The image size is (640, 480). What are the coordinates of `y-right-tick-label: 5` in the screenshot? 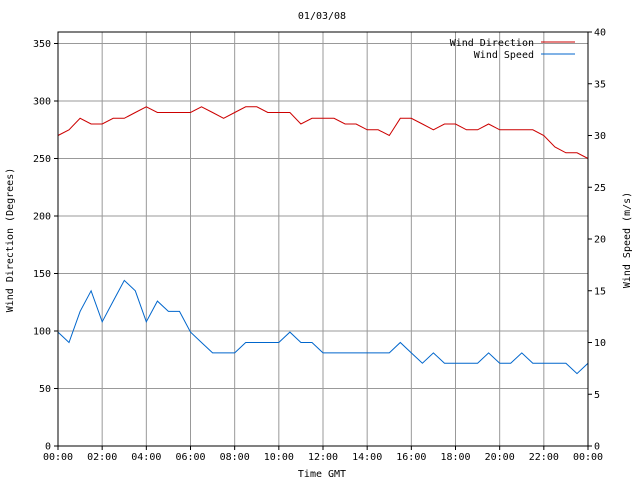 It's located at (597, 395).